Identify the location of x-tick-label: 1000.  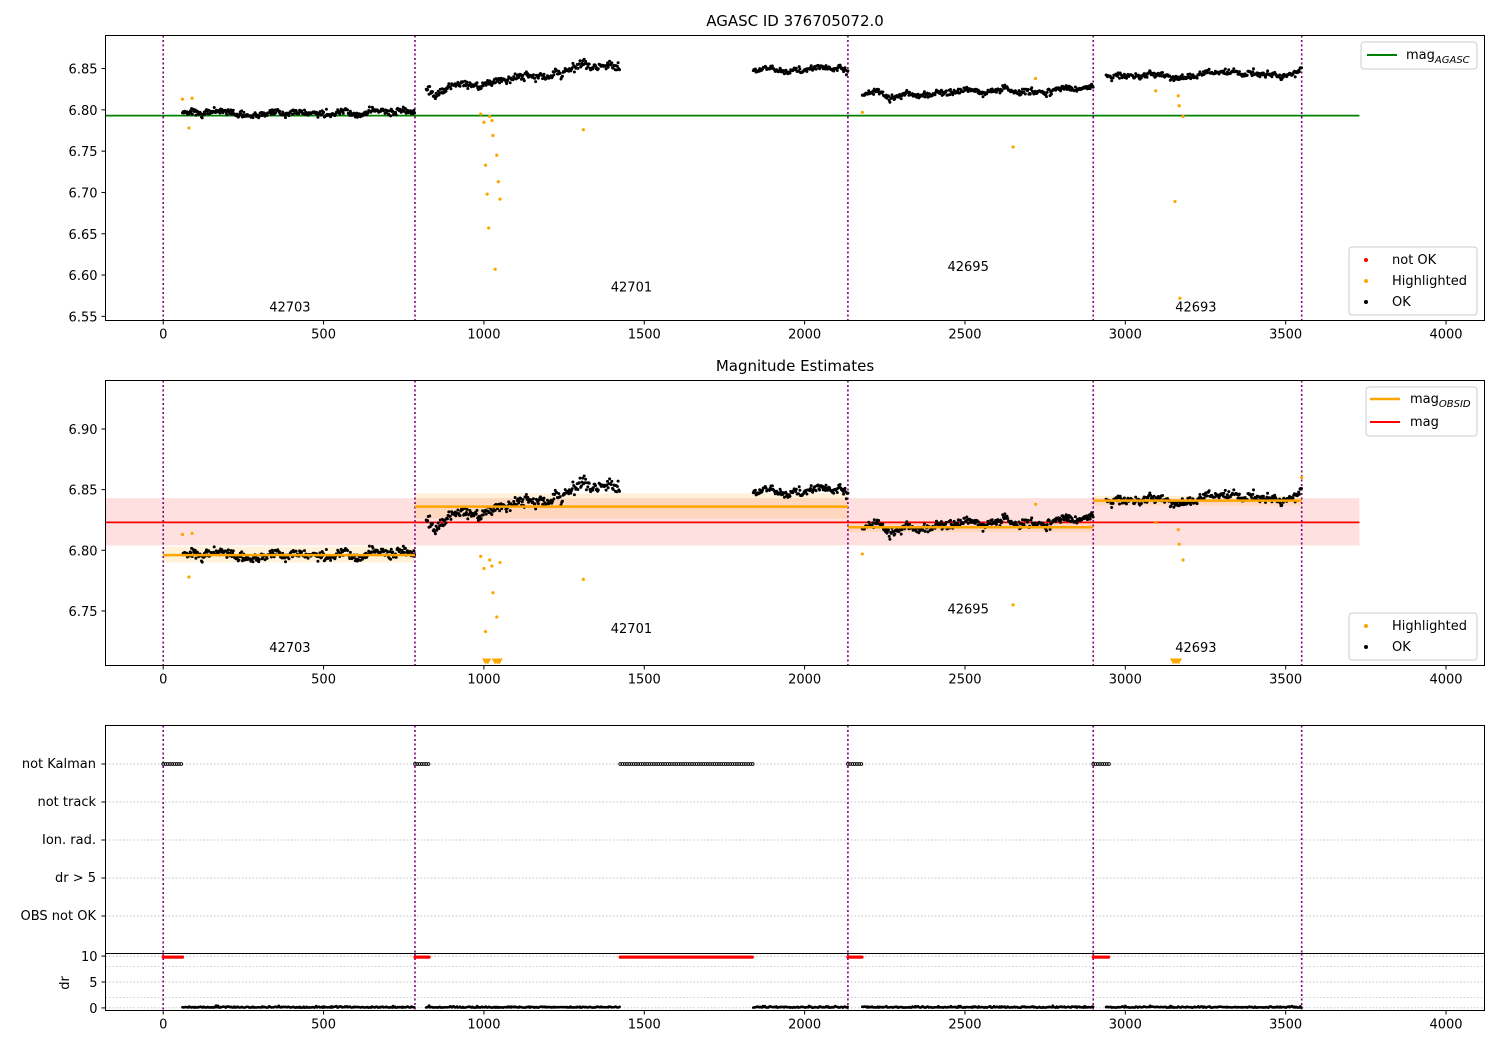
(483, 1025).